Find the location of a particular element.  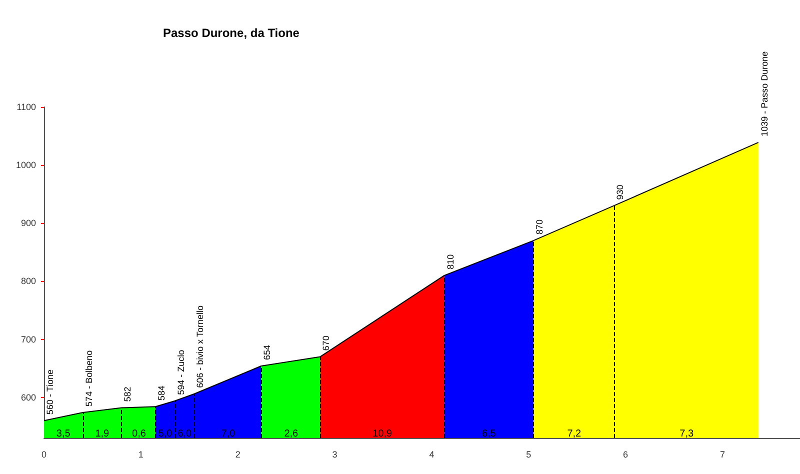

annotation: 3,5 is located at coordinates (63, 434).